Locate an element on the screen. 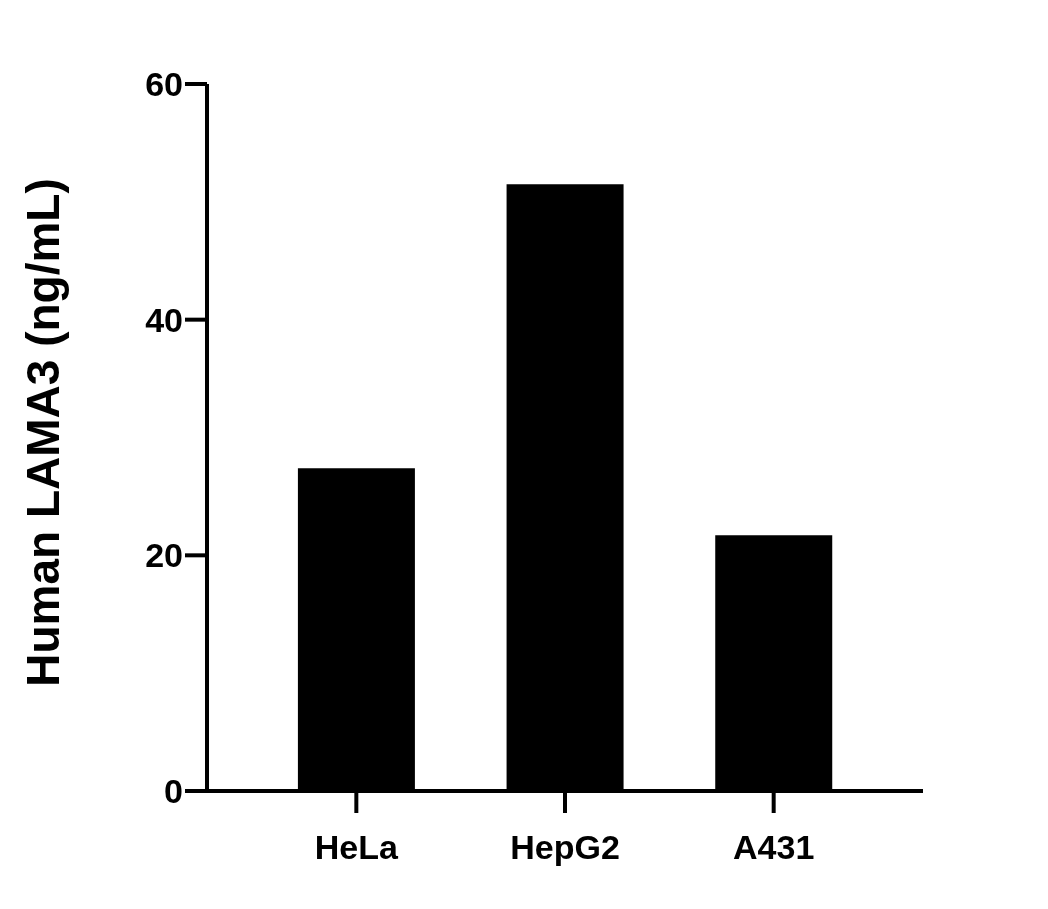 This screenshot has width=1048, height=909. y-tick-label: 60 is located at coordinates (164, 84).